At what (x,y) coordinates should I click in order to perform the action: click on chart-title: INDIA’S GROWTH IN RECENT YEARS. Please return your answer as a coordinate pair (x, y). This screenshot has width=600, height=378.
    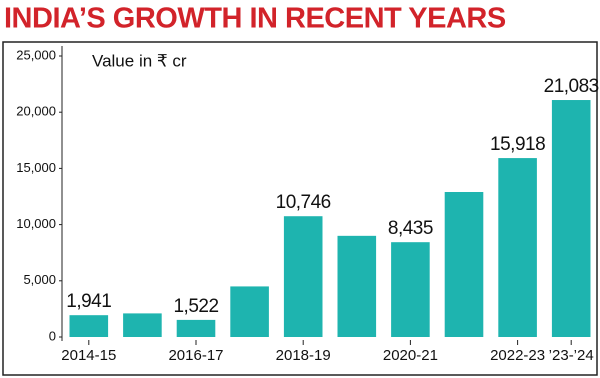
    Looking at the image, I should click on (255, 19).